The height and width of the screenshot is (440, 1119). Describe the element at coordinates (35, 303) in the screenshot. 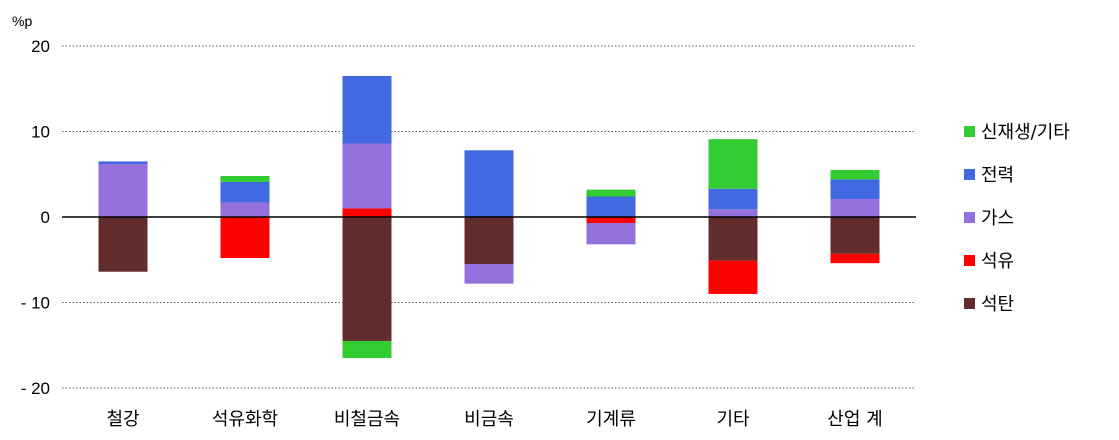

I see `y-tick-label: - 10` at that location.